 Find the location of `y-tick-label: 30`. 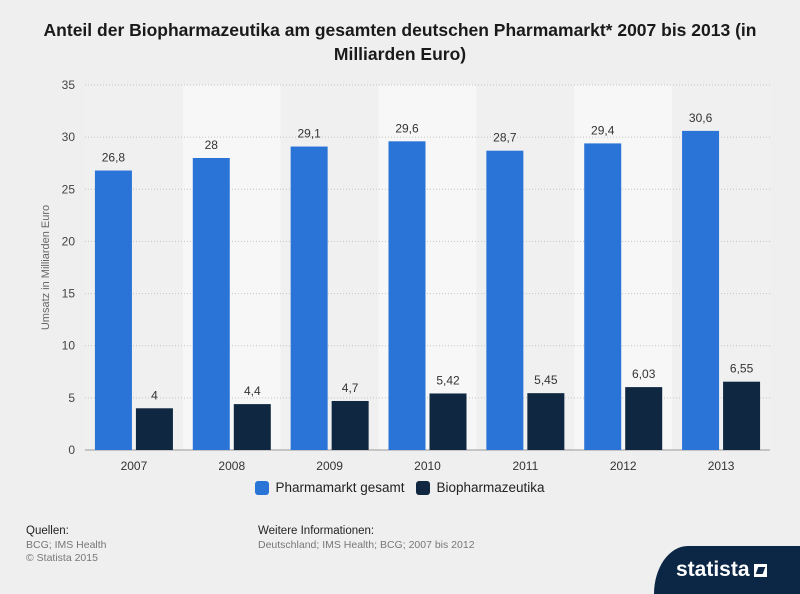

y-tick-label: 30 is located at coordinates (69, 137).